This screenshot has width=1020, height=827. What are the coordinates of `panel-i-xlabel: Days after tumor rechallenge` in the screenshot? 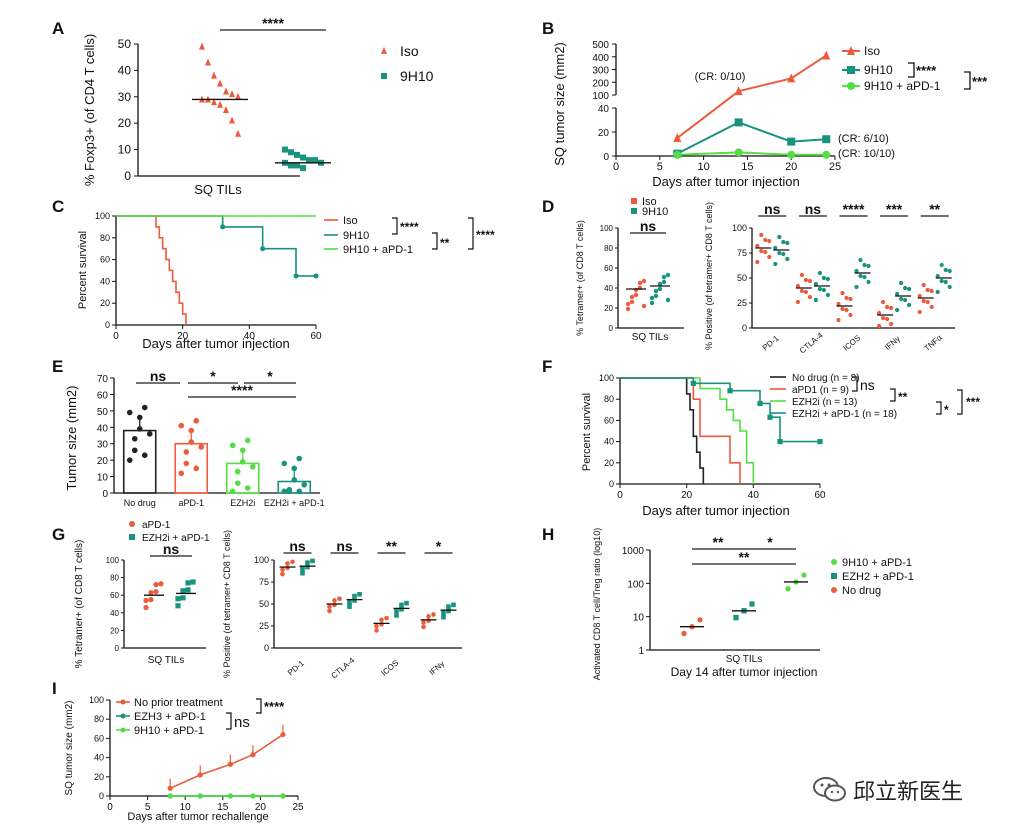 It's located at (197, 817).